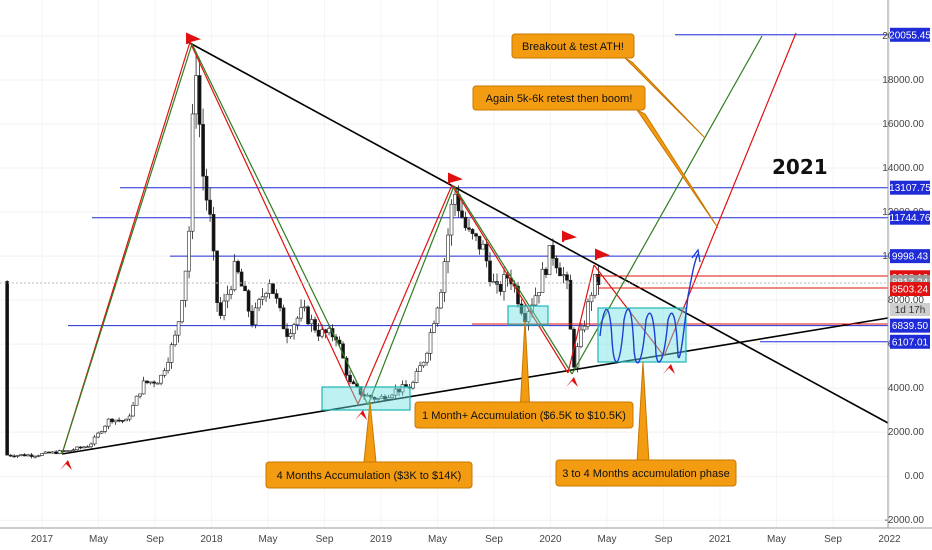  I want to click on callout-pointer, so click(677, 168).